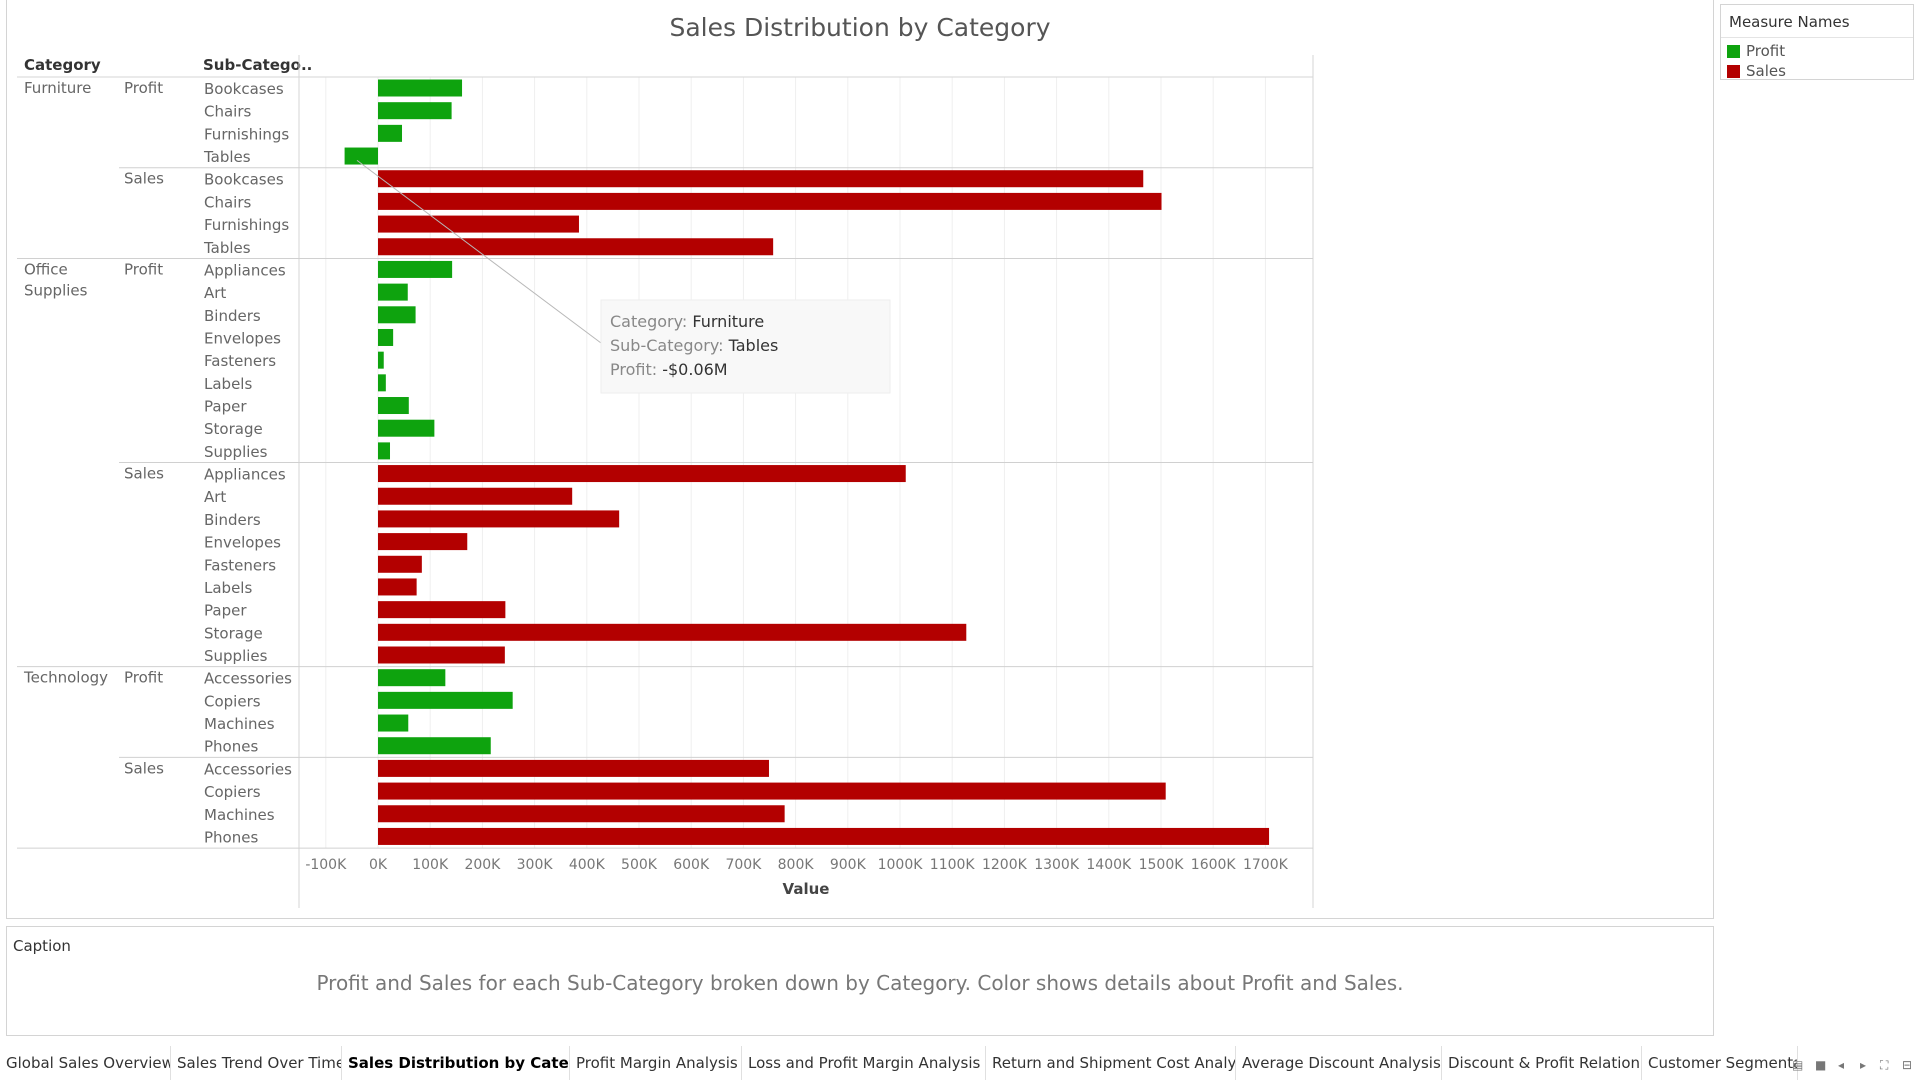  What do you see at coordinates (859, 27) in the screenshot?
I see `chart-title: Sales Distribution by Category` at bounding box center [859, 27].